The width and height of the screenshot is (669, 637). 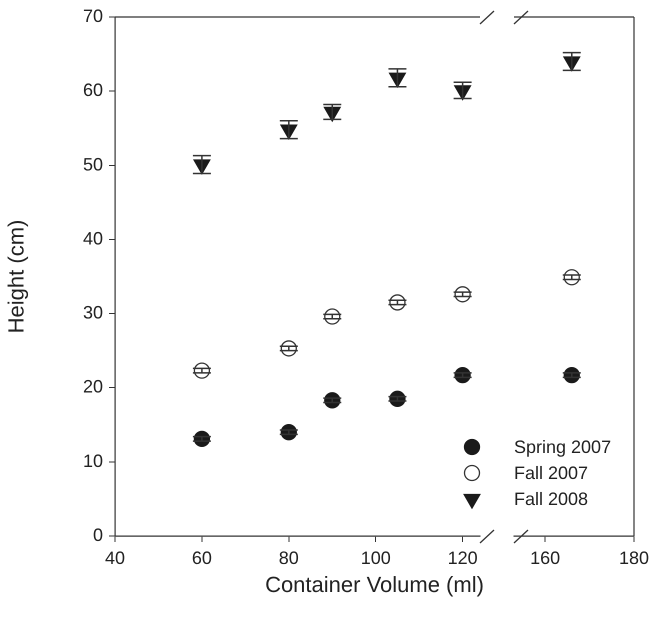 What do you see at coordinates (288, 558) in the screenshot?
I see `x-tick-label: 80` at bounding box center [288, 558].